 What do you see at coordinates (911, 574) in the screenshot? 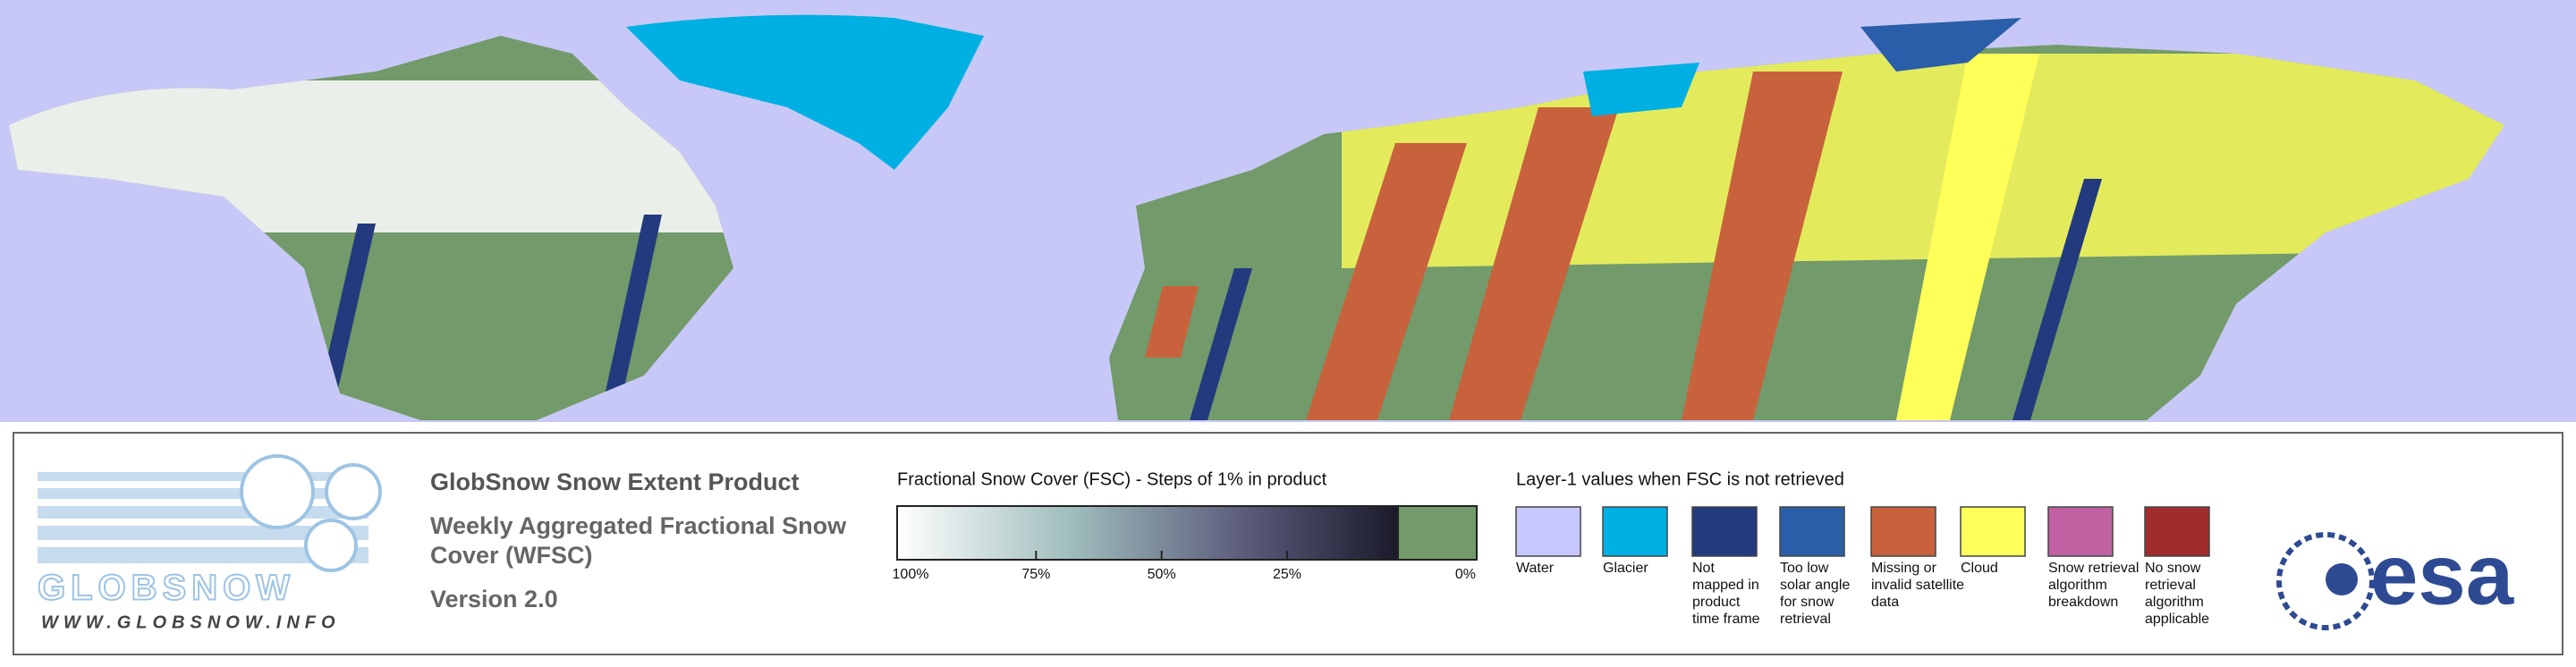
I see `fsc-tick-label: 100%` at bounding box center [911, 574].